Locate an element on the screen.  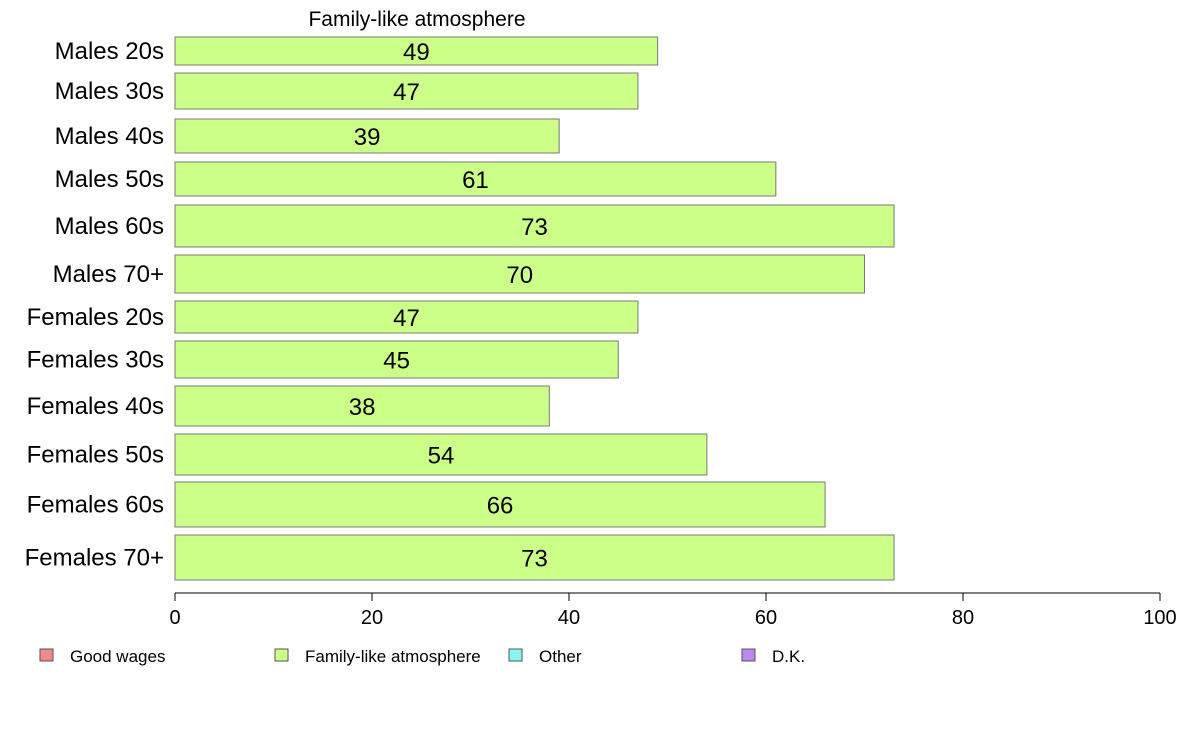
value-label: 70 is located at coordinates (519, 275).